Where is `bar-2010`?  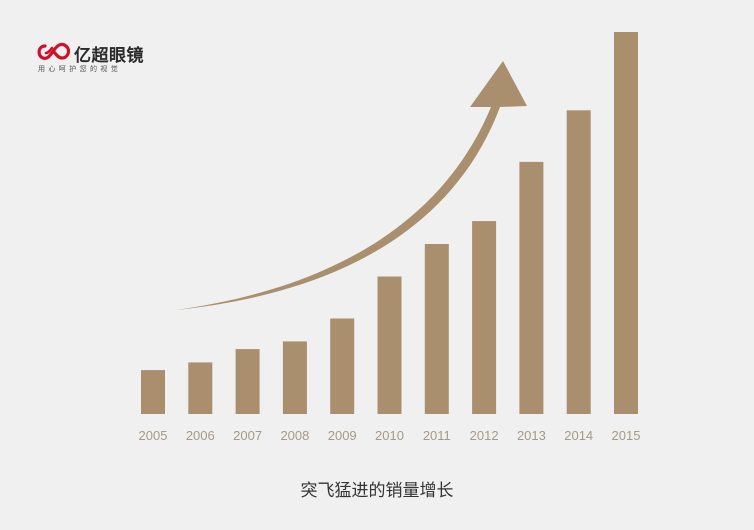
bar-2010 is located at coordinates (389, 345).